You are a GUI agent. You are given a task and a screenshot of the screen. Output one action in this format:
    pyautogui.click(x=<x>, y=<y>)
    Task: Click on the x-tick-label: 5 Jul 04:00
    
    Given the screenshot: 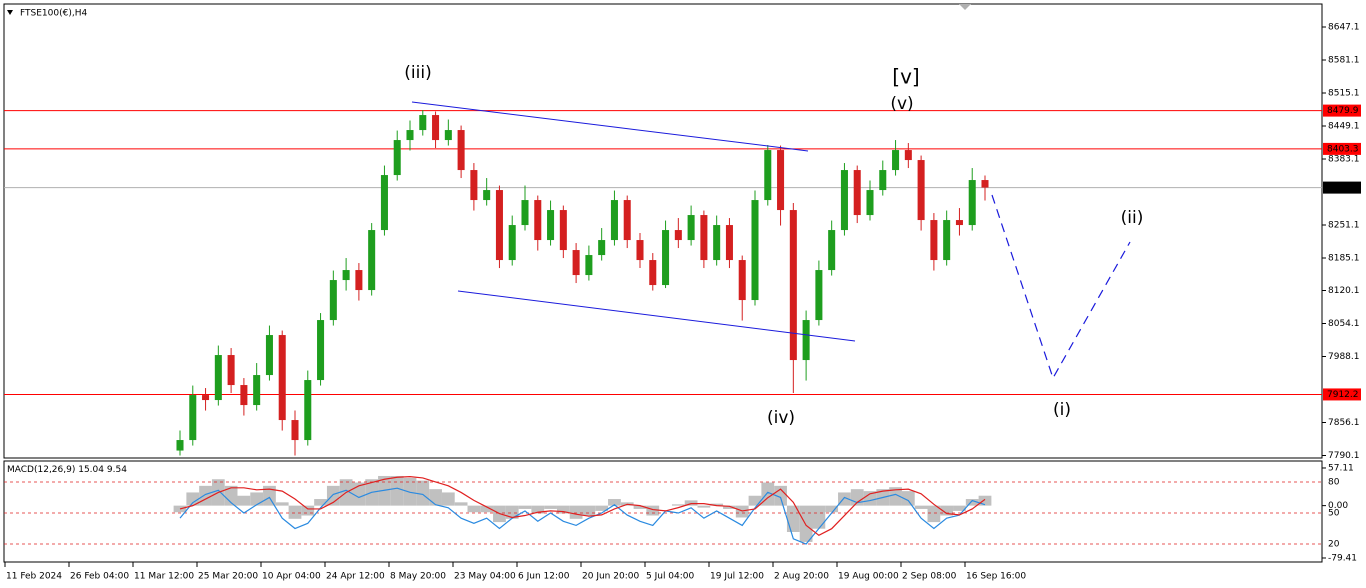 What is the action you would take?
    pyautogui.click(x=670, y=577)
    